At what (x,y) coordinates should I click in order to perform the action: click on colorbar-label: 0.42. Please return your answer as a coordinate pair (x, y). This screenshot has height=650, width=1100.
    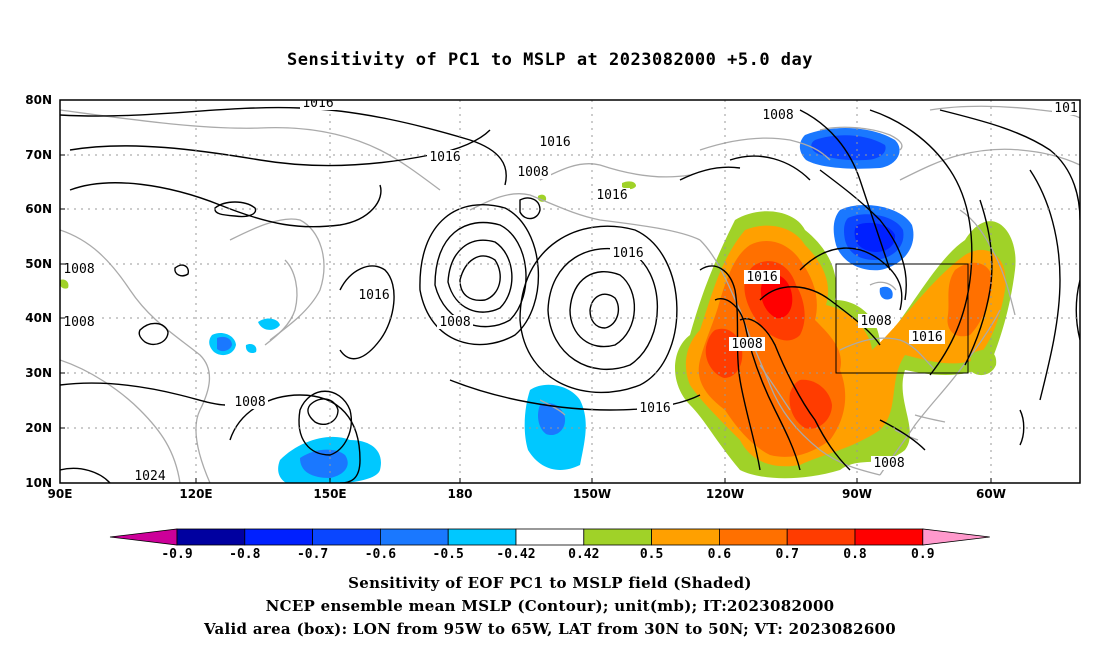
    Looking at the image, I should click on (583, 554).